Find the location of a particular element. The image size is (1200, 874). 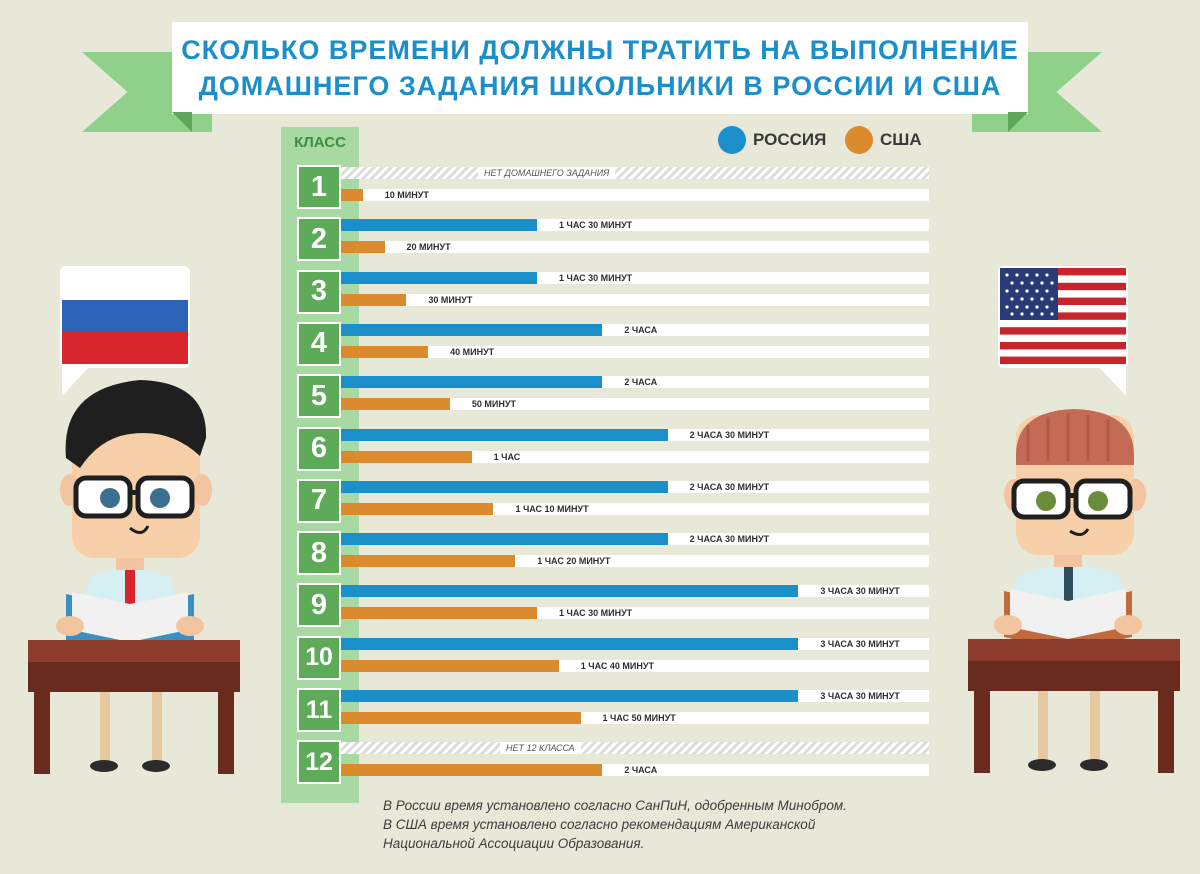

usa-value-label-9: 1 ЧАС 30 МИНУТ is located at coordinates (596, 613).